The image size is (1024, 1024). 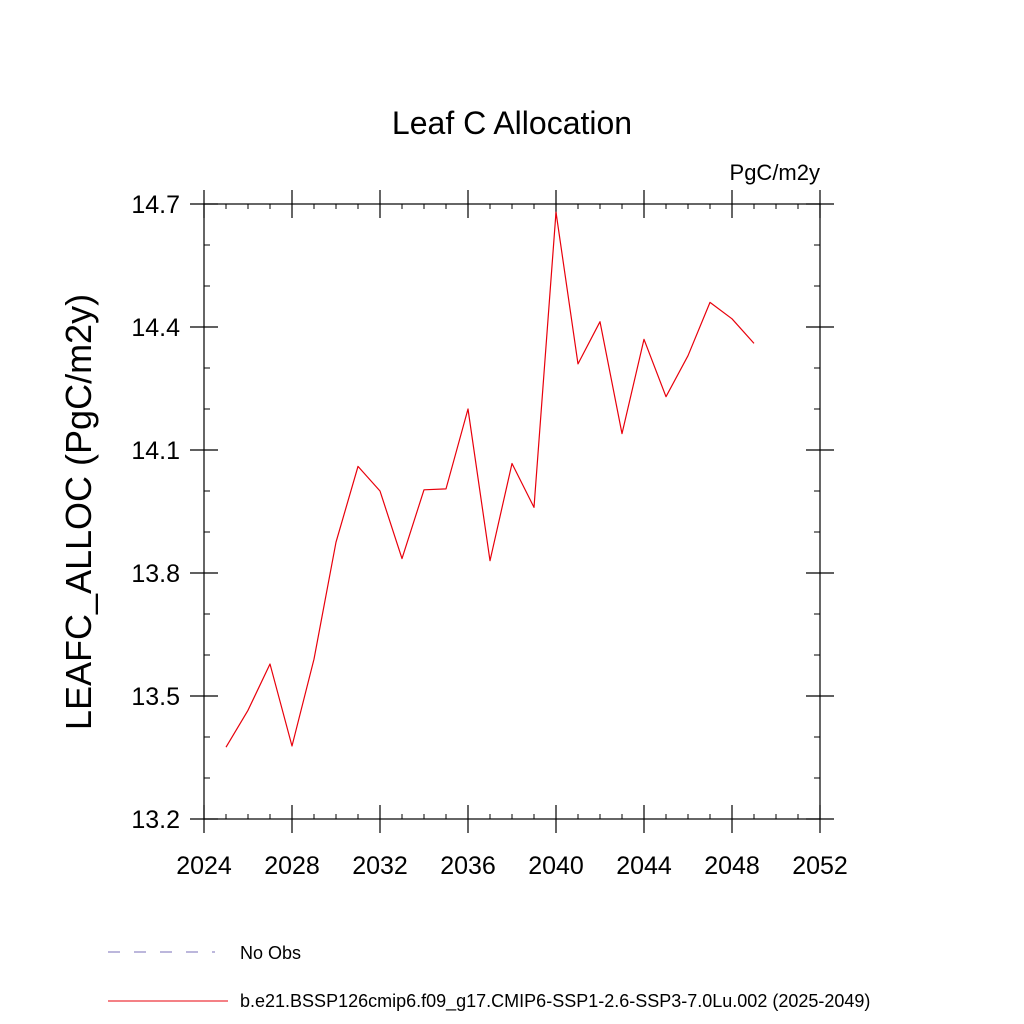 What do you see at coordinates (512, 123) in the screenshot?
I see `chart-title: Leaf C Allocation` at bounding box center [512, 123].